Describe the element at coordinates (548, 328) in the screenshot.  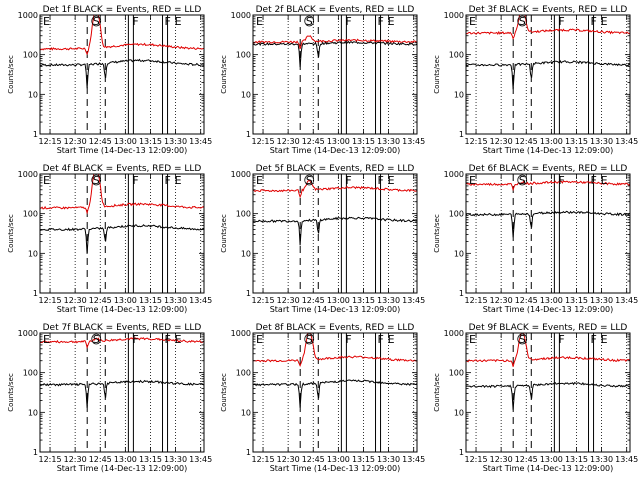
I see `panel-title: Det 9f BLACK = Events, RED = LLD` at that location.